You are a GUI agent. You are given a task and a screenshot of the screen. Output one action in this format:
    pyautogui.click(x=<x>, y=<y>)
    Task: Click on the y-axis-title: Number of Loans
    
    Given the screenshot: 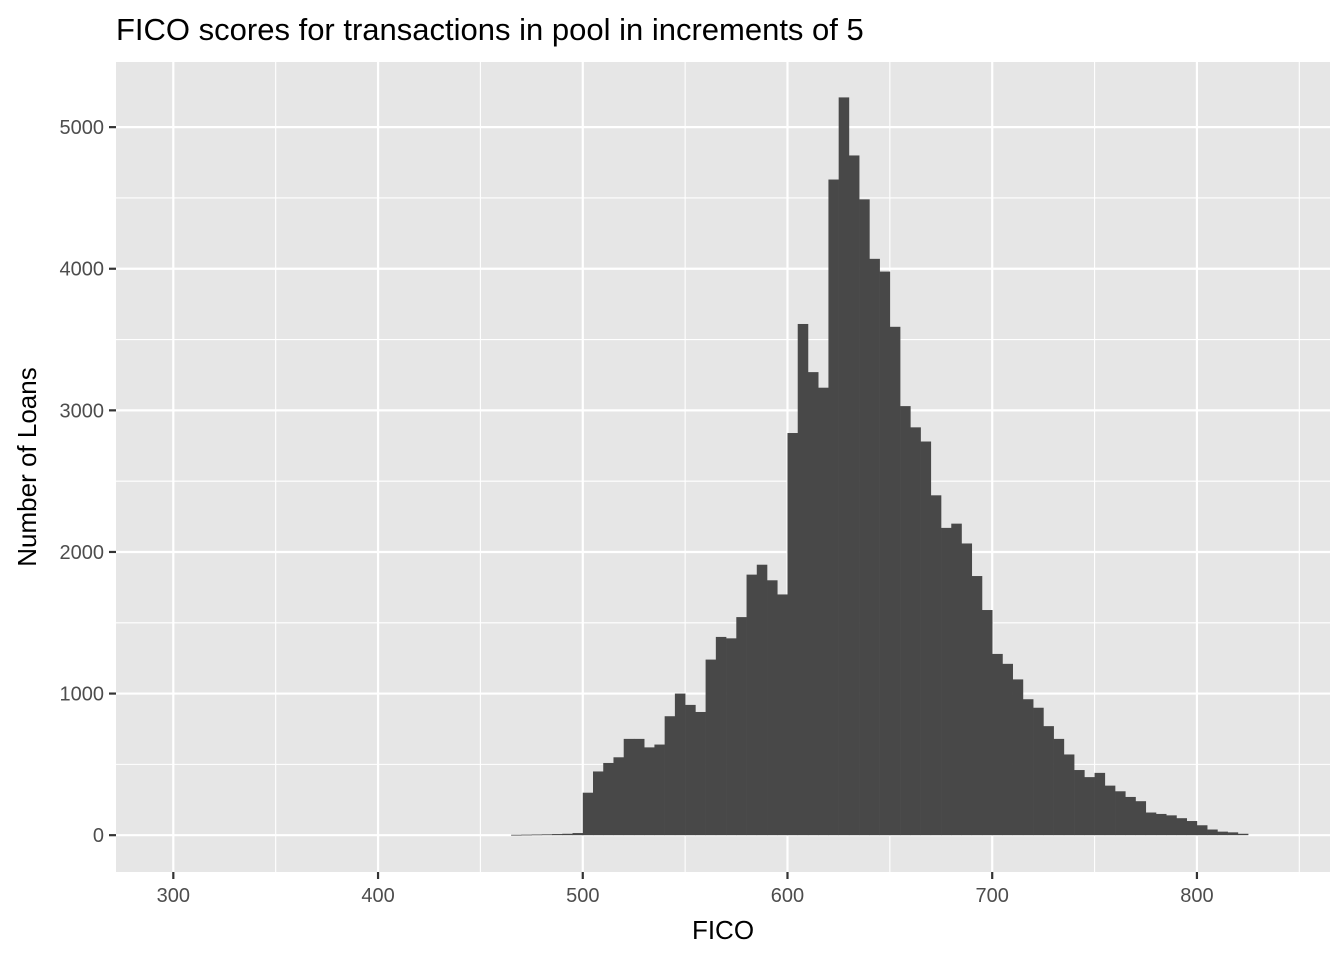 What is the action you would take?
    pyautogui.click(x=27, y=466)
    